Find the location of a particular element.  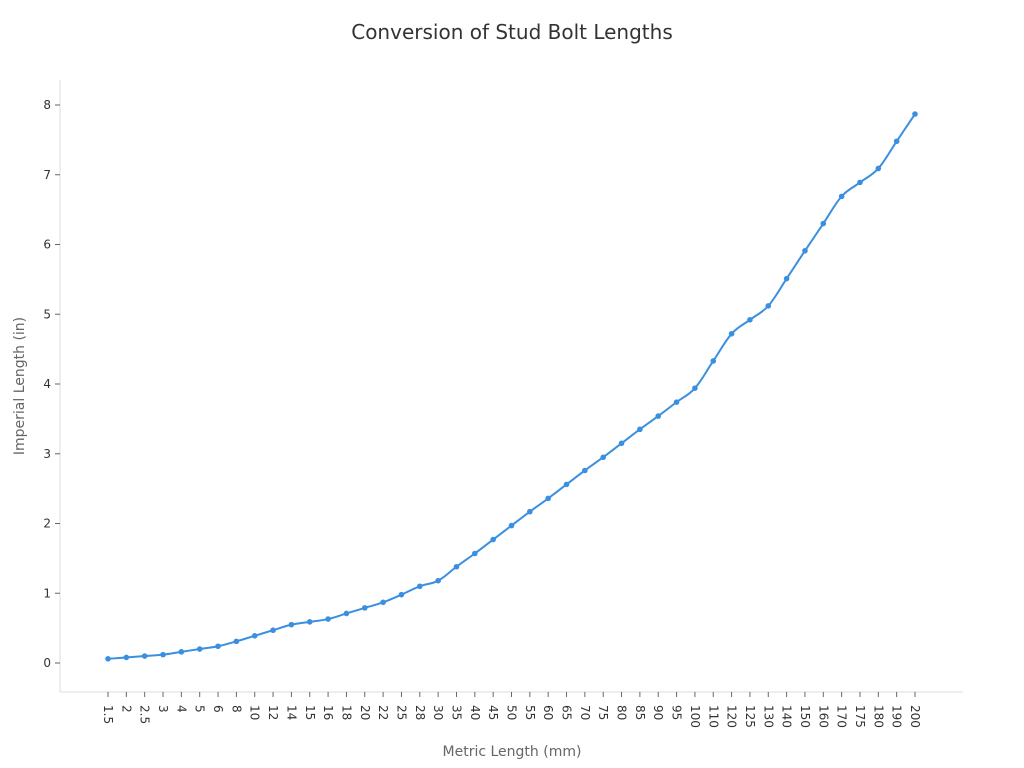

x-tick-label: 180 is located at coordinates (878, 716).